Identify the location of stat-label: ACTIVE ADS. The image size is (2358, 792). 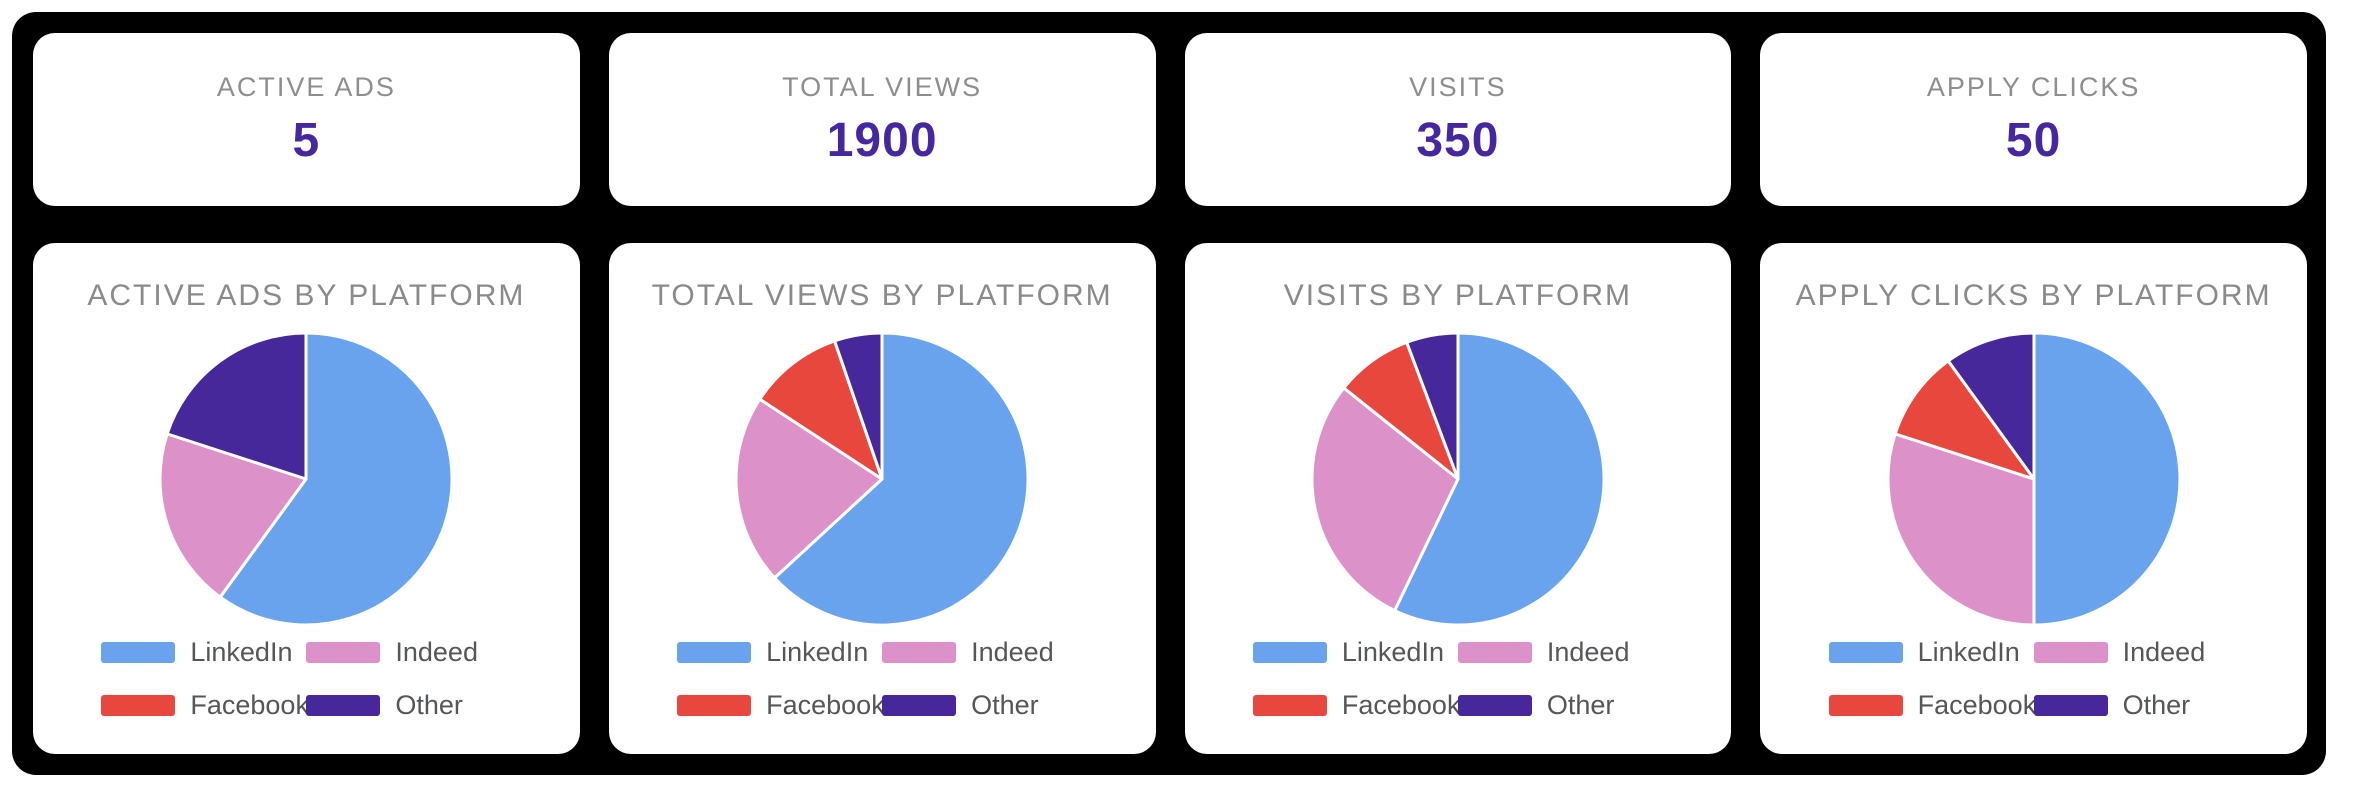
(306, 86).